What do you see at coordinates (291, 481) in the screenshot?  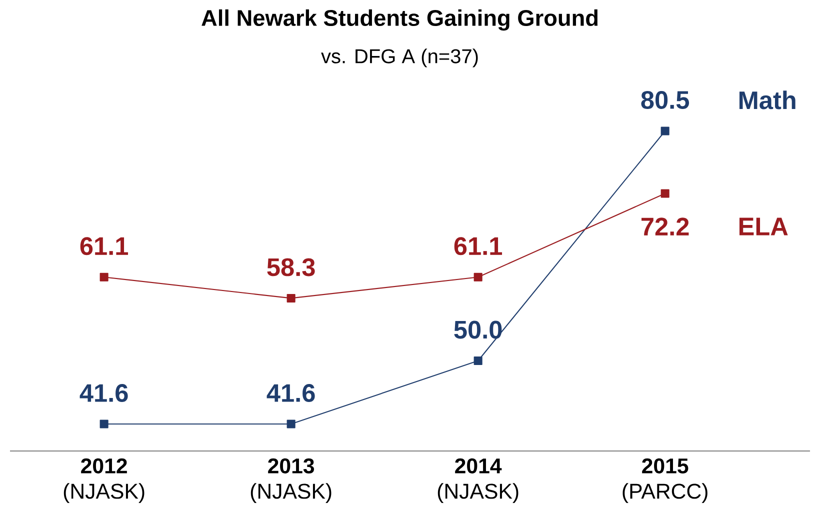 I see `x-tick-label: 2013 (NJASK)` at bounding box center [291, 481].